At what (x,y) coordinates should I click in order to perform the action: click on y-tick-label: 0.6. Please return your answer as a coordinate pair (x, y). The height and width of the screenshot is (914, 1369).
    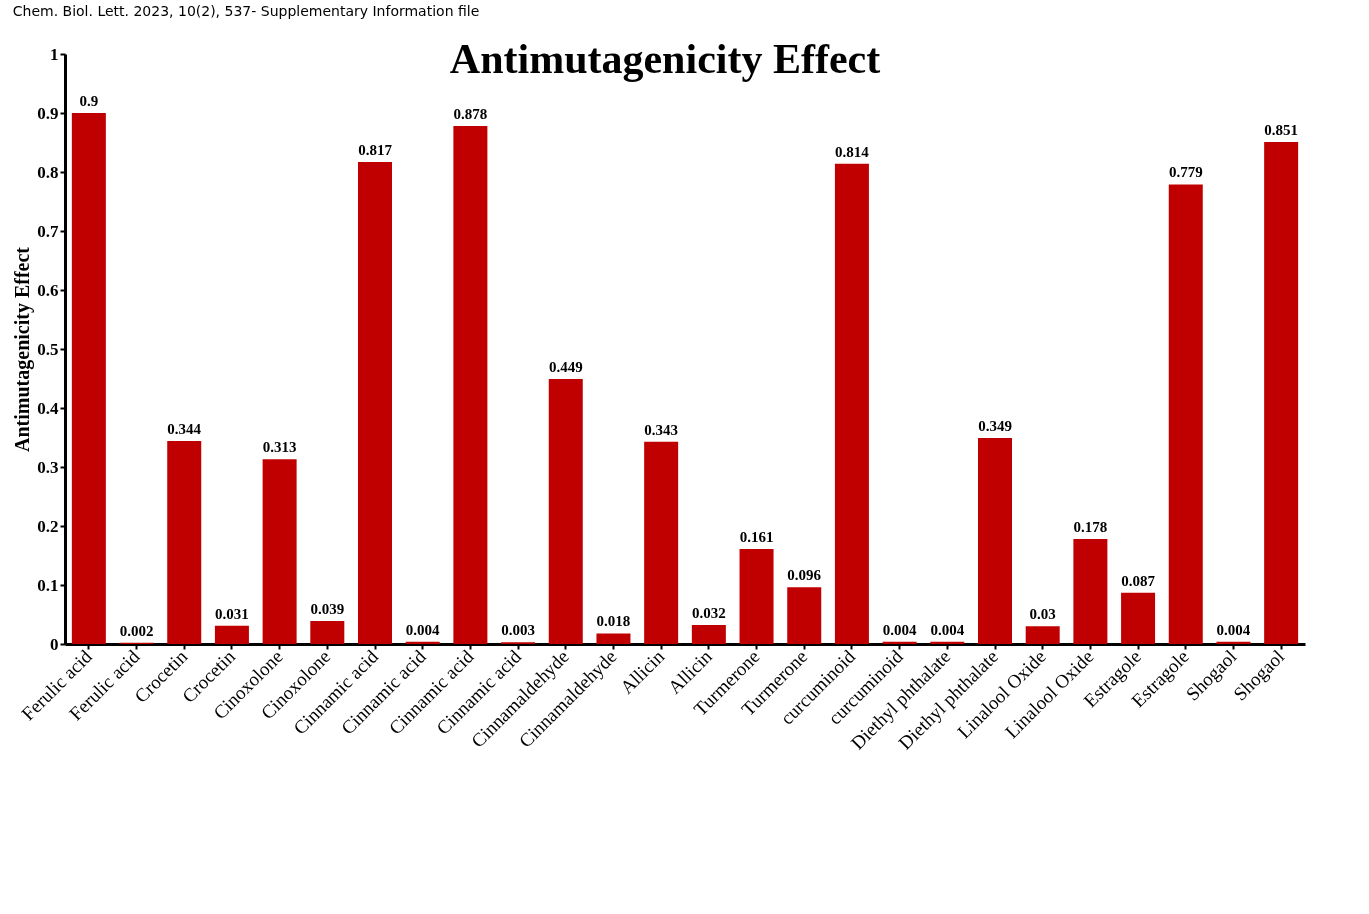
    Looking at the image, I should click on (48, 290).